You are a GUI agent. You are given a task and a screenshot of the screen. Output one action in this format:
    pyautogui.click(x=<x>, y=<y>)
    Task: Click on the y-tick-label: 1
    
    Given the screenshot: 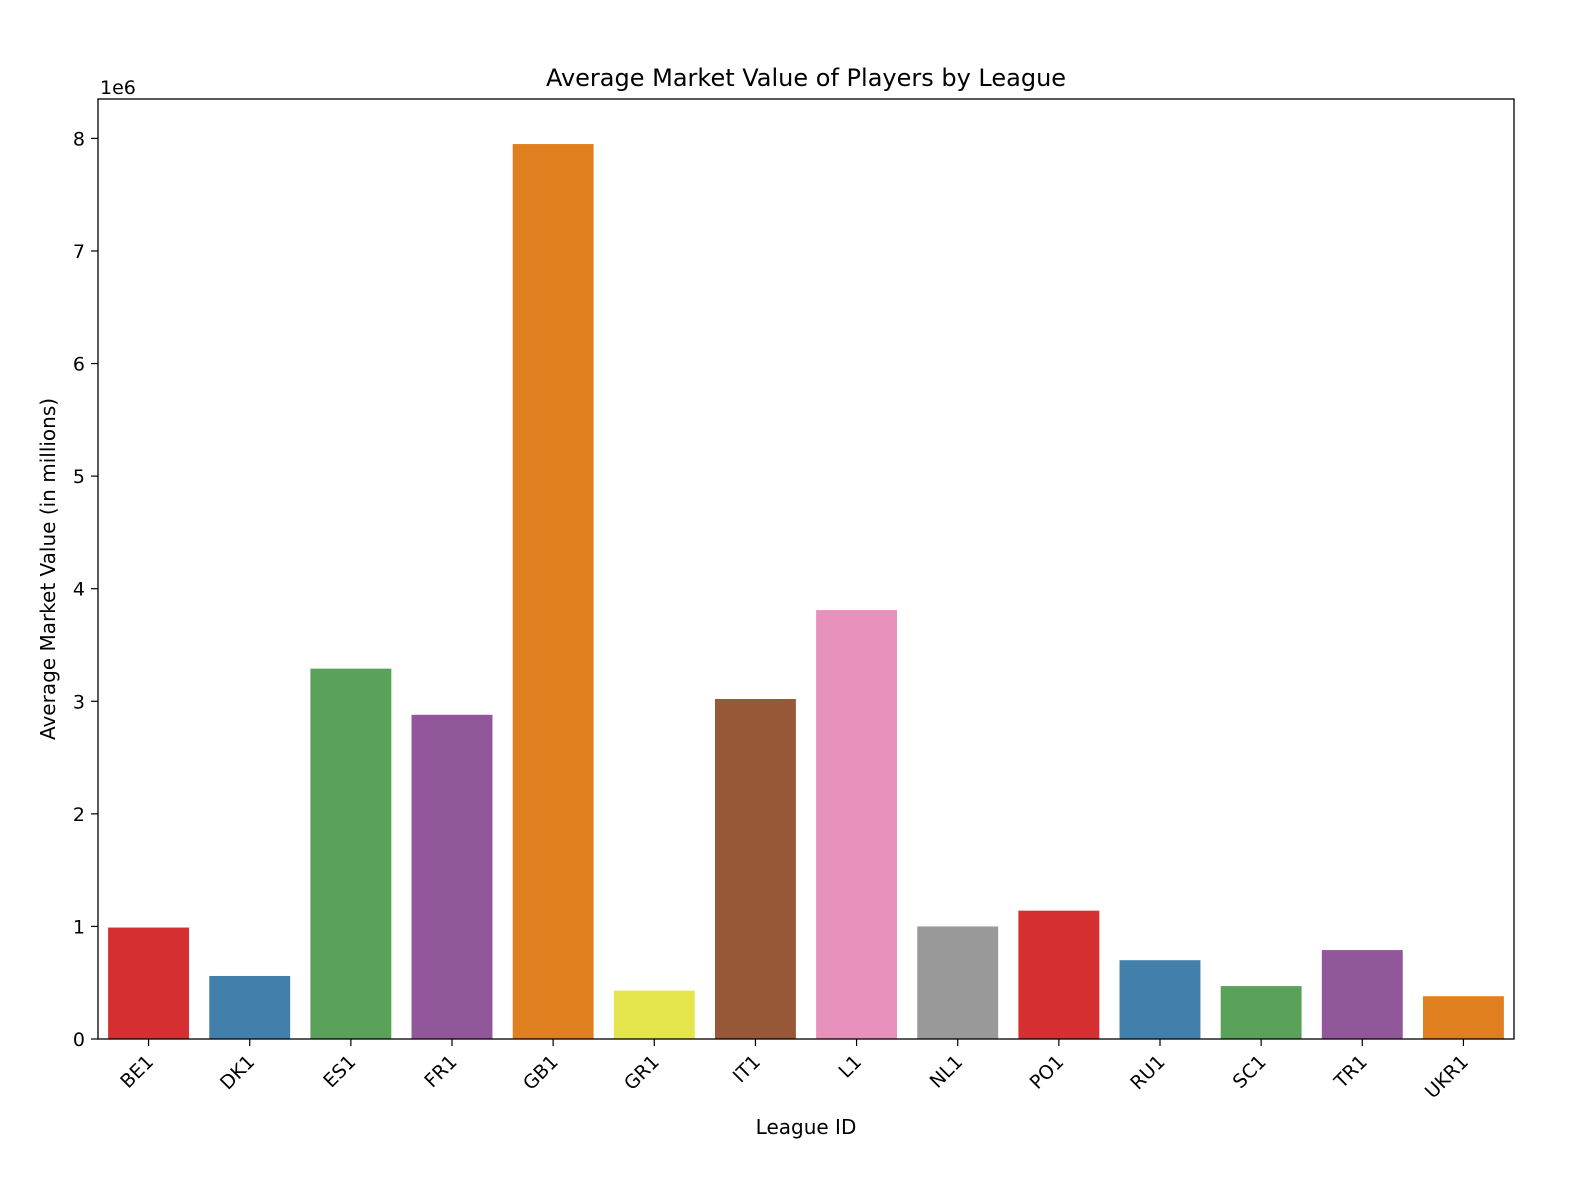 What is the action you would take?
    pyautogui.click(x=79, y=927)
    